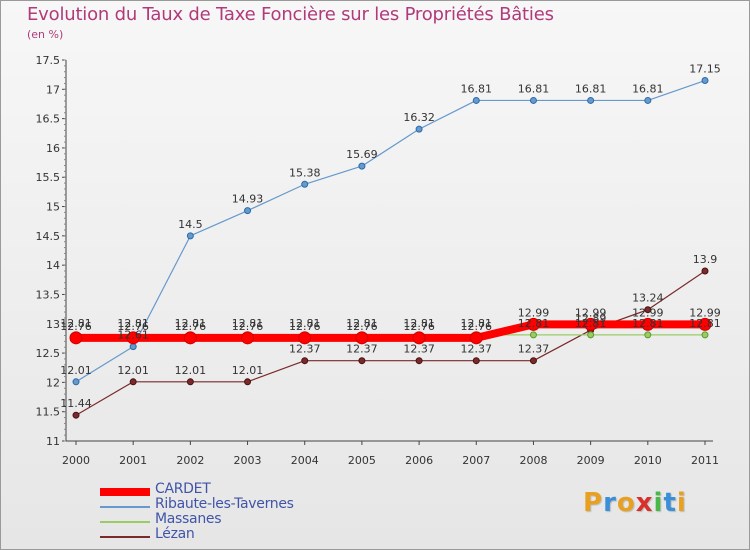 The image size is (750, 550). Describe the element at coordinates (362, 154) in the screenshot. I see `data-label: 15.69` at that location.